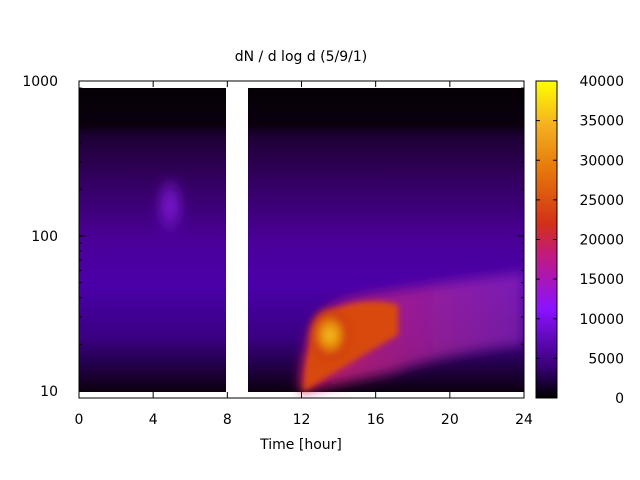 The height and width of the screenshot is (480, 640). I want to click on colorbar-tick-label: 25000, so click(601, 201).